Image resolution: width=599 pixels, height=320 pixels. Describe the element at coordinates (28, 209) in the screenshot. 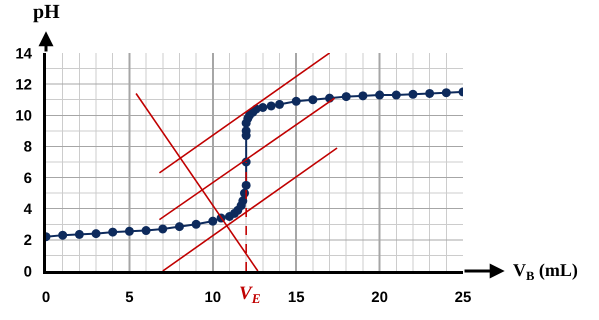

I see `y-tick-label: 4` at that location.